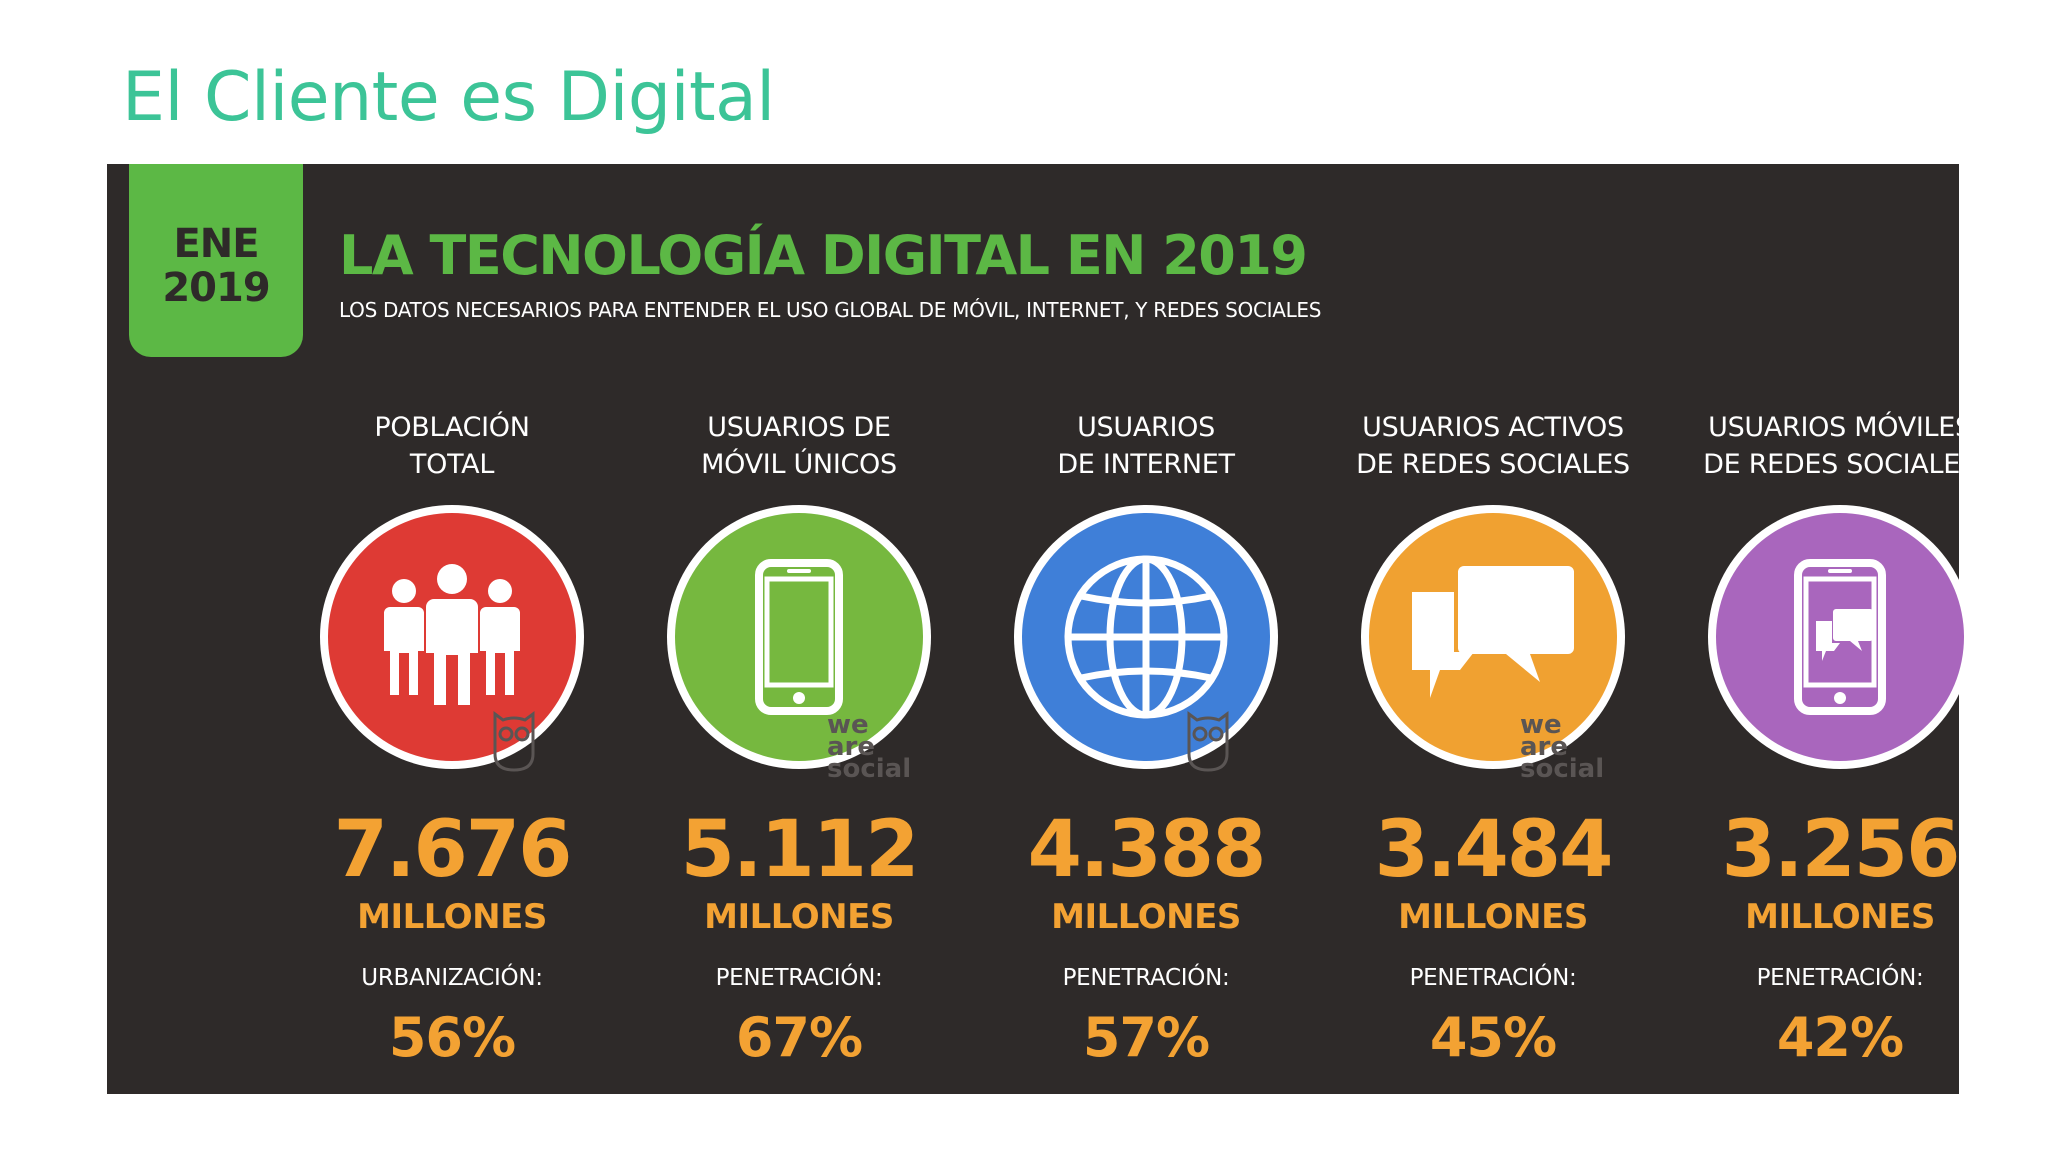  Describe the element at coordinates (1146, 446) in the screenshot. I see `stat-label: USUARIOS DE INTERNET` at that location.